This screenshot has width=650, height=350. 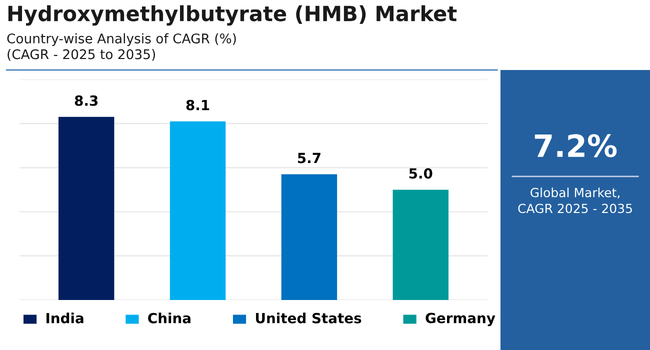 What do you see at coordinates (121, 47) in the screenshot?
I see `chart-subtitle: Country-wise Analysis of CAGR (%) (CAGR - 2025 to 2035)` at bounding box center [121, 47].